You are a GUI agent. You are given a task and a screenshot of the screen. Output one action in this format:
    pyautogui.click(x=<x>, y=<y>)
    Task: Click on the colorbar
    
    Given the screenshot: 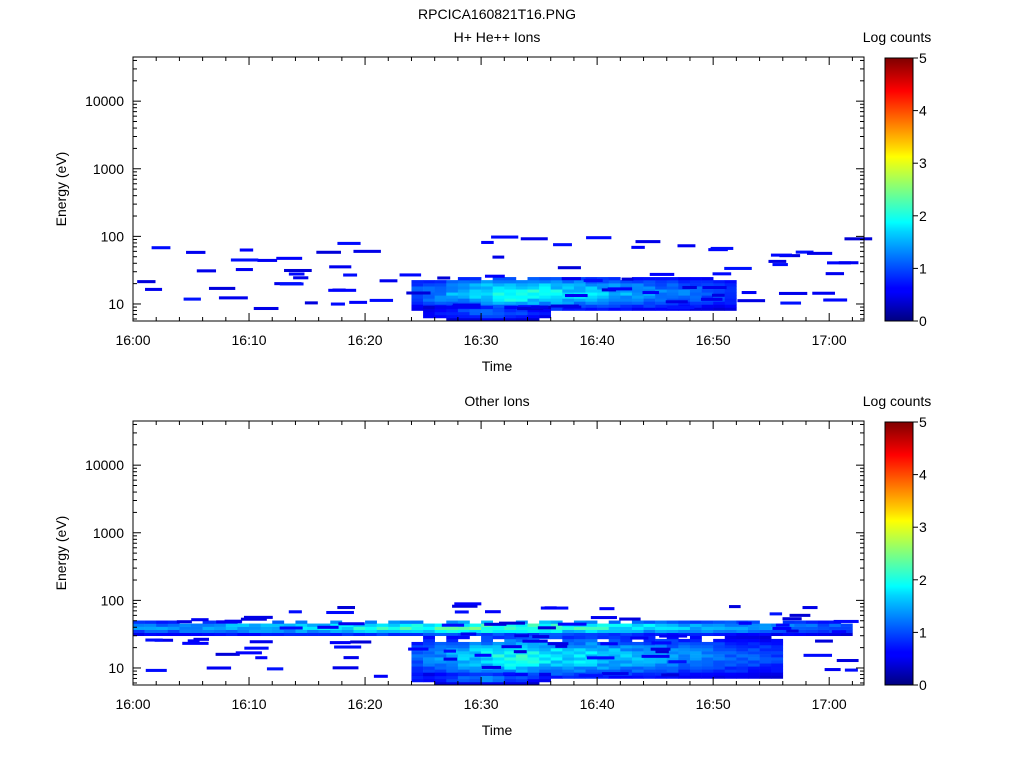 What is the action you would take?
    pyautogui.click(x=899, y=553)
    